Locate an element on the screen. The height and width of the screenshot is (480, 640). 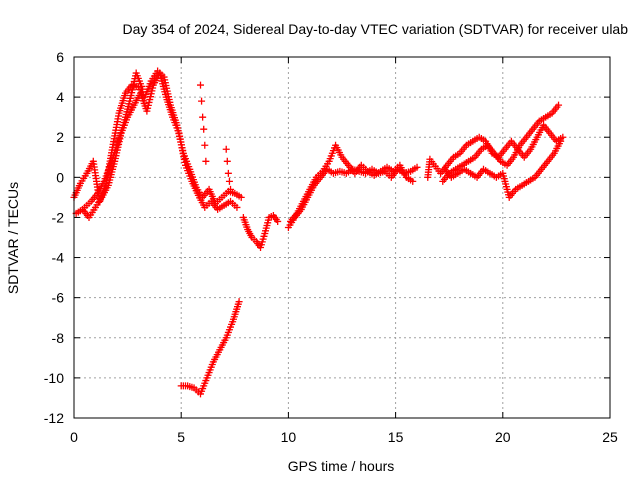
x-axis-label: GPS time / hours is located at coordinates (341, 466).